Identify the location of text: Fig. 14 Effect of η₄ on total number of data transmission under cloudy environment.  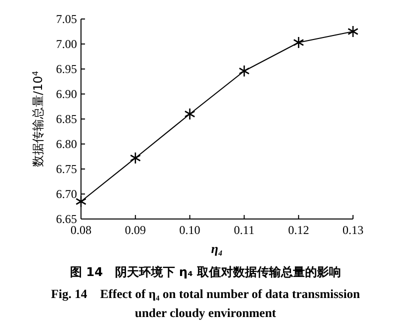
(205, 303).